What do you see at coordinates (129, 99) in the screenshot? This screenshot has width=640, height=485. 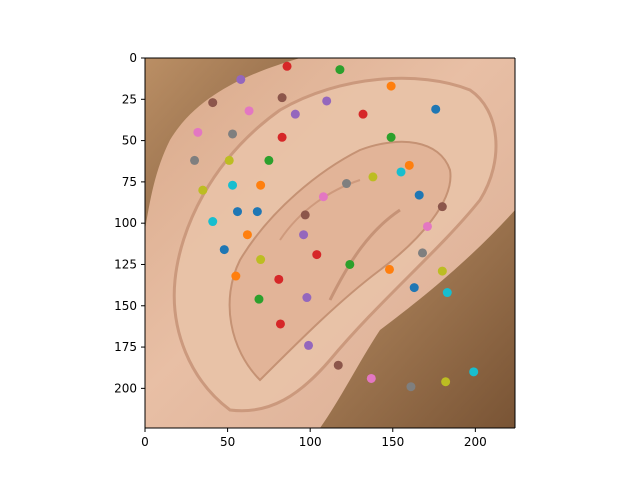 I see `y-tick-label: 25` at bounding box center [129, 99].